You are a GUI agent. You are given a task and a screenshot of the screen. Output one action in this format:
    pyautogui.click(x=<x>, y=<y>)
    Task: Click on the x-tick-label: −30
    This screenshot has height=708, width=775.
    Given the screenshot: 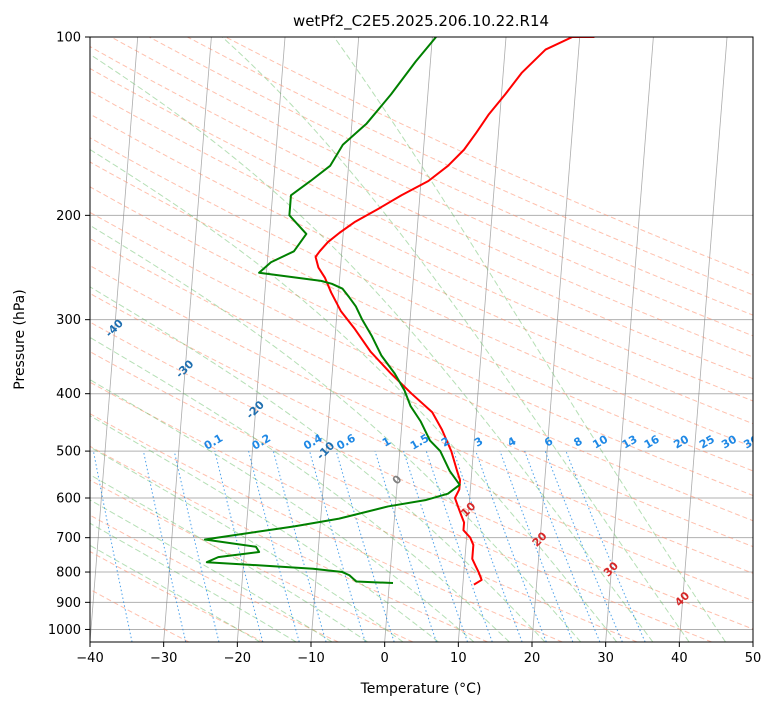 What is the action you would take?
    pyautogui.click(x=163, y=658)
    